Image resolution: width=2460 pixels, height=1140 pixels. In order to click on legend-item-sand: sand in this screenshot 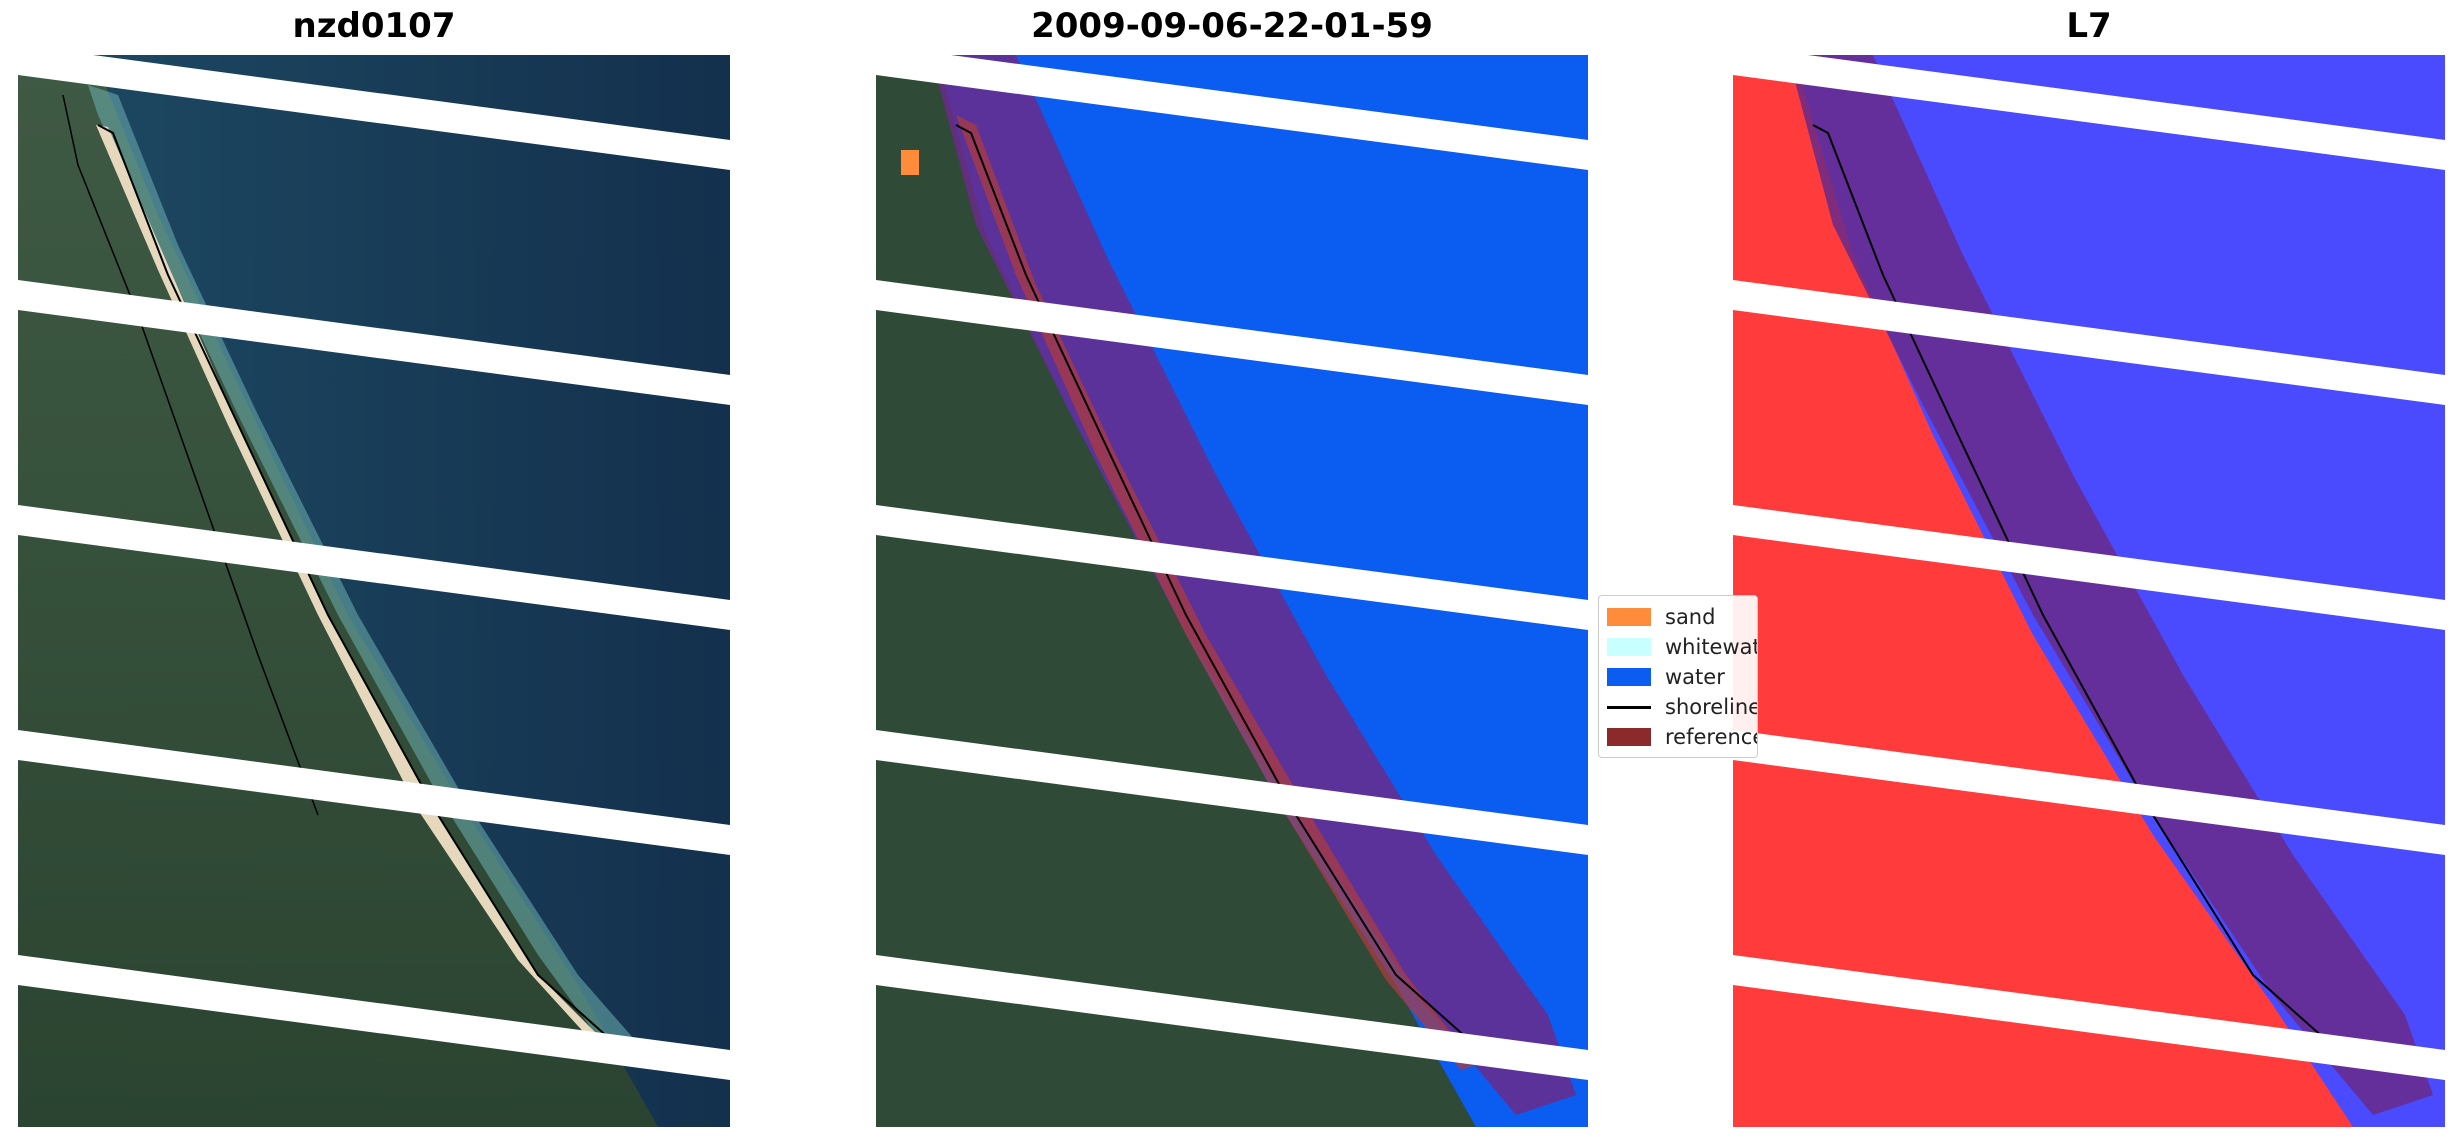, I will do `click(1682, 617)`.